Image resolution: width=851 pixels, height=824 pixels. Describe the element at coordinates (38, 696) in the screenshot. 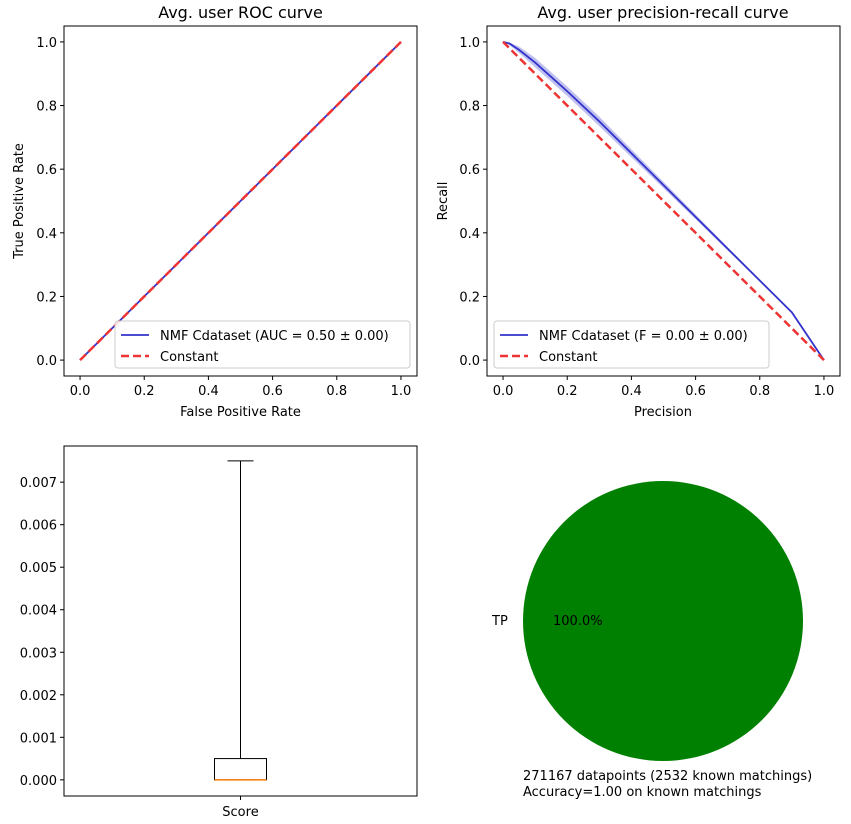

I see `box-ytick-label-2: 0.002` at that location.